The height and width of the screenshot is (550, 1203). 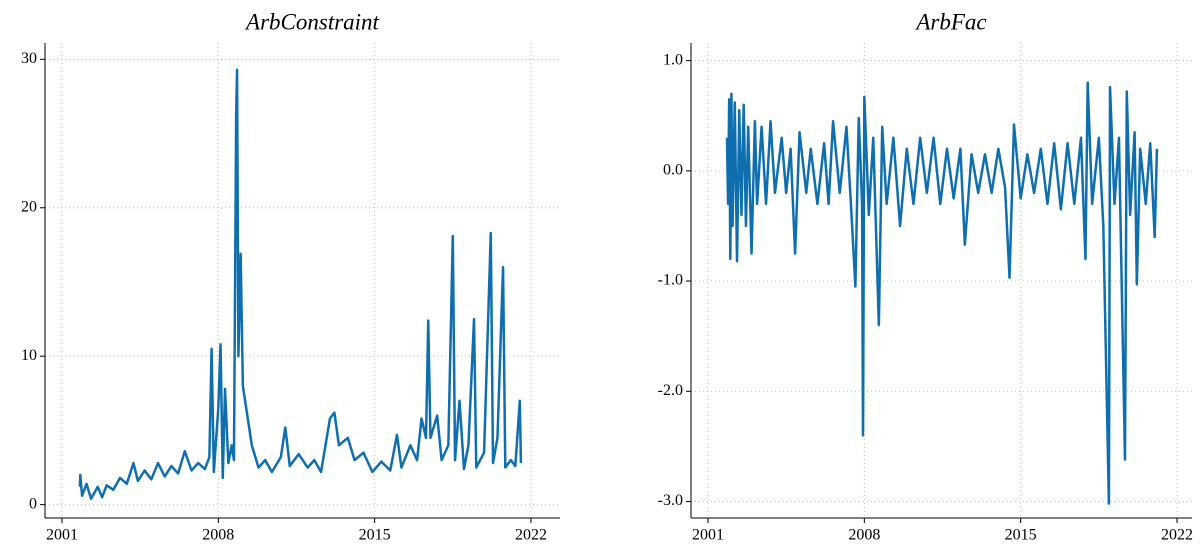 What do you see at coordinates (29, 206) in the screenshot?
I see `y-tick-label: 20` at bounding box center [29, 206].